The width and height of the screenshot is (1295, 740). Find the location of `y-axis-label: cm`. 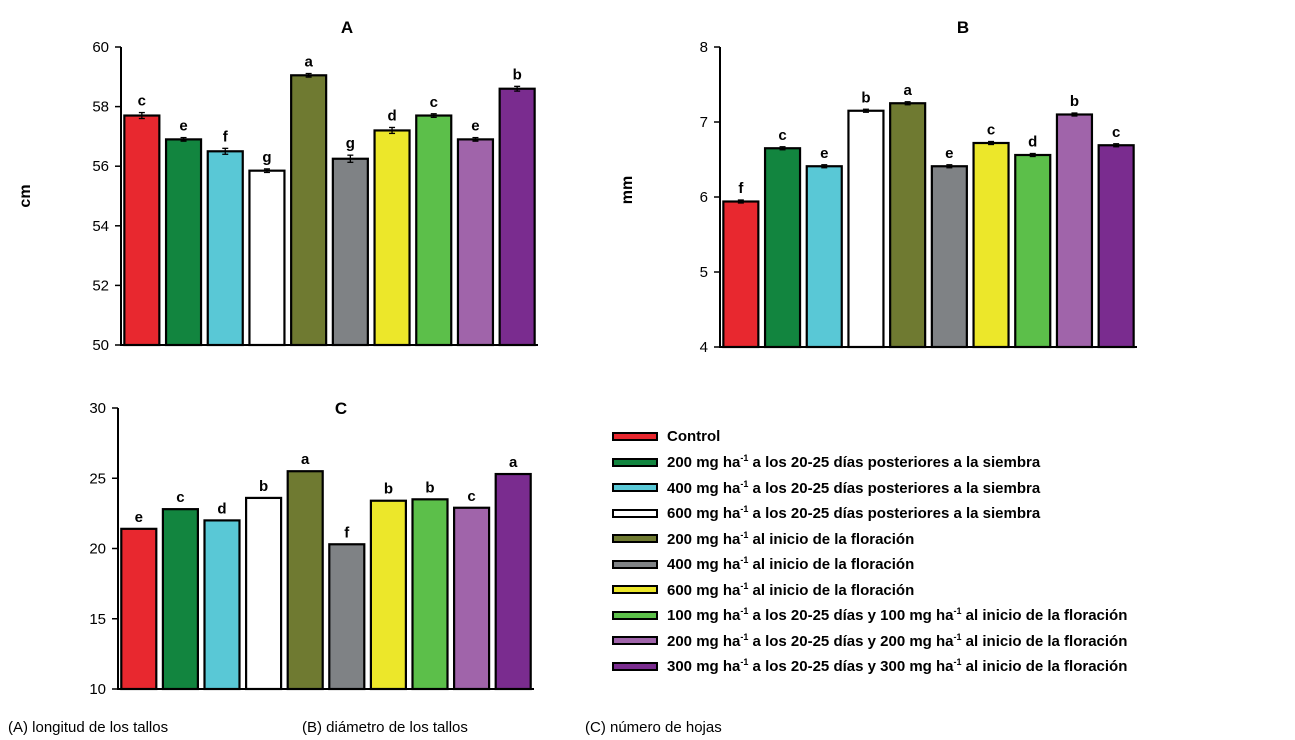

y-axis-label: cm is located at coordinates (25, 195).